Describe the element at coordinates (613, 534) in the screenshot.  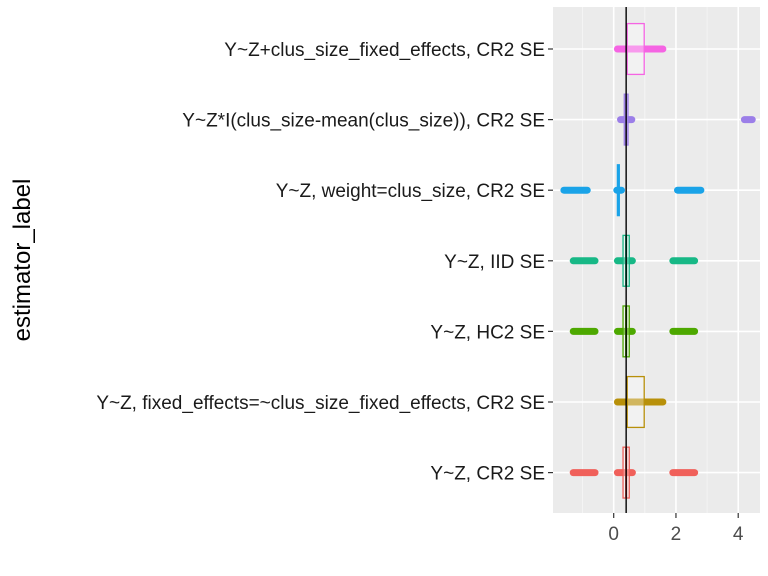
I see `x-tick-label: 0` at that location.